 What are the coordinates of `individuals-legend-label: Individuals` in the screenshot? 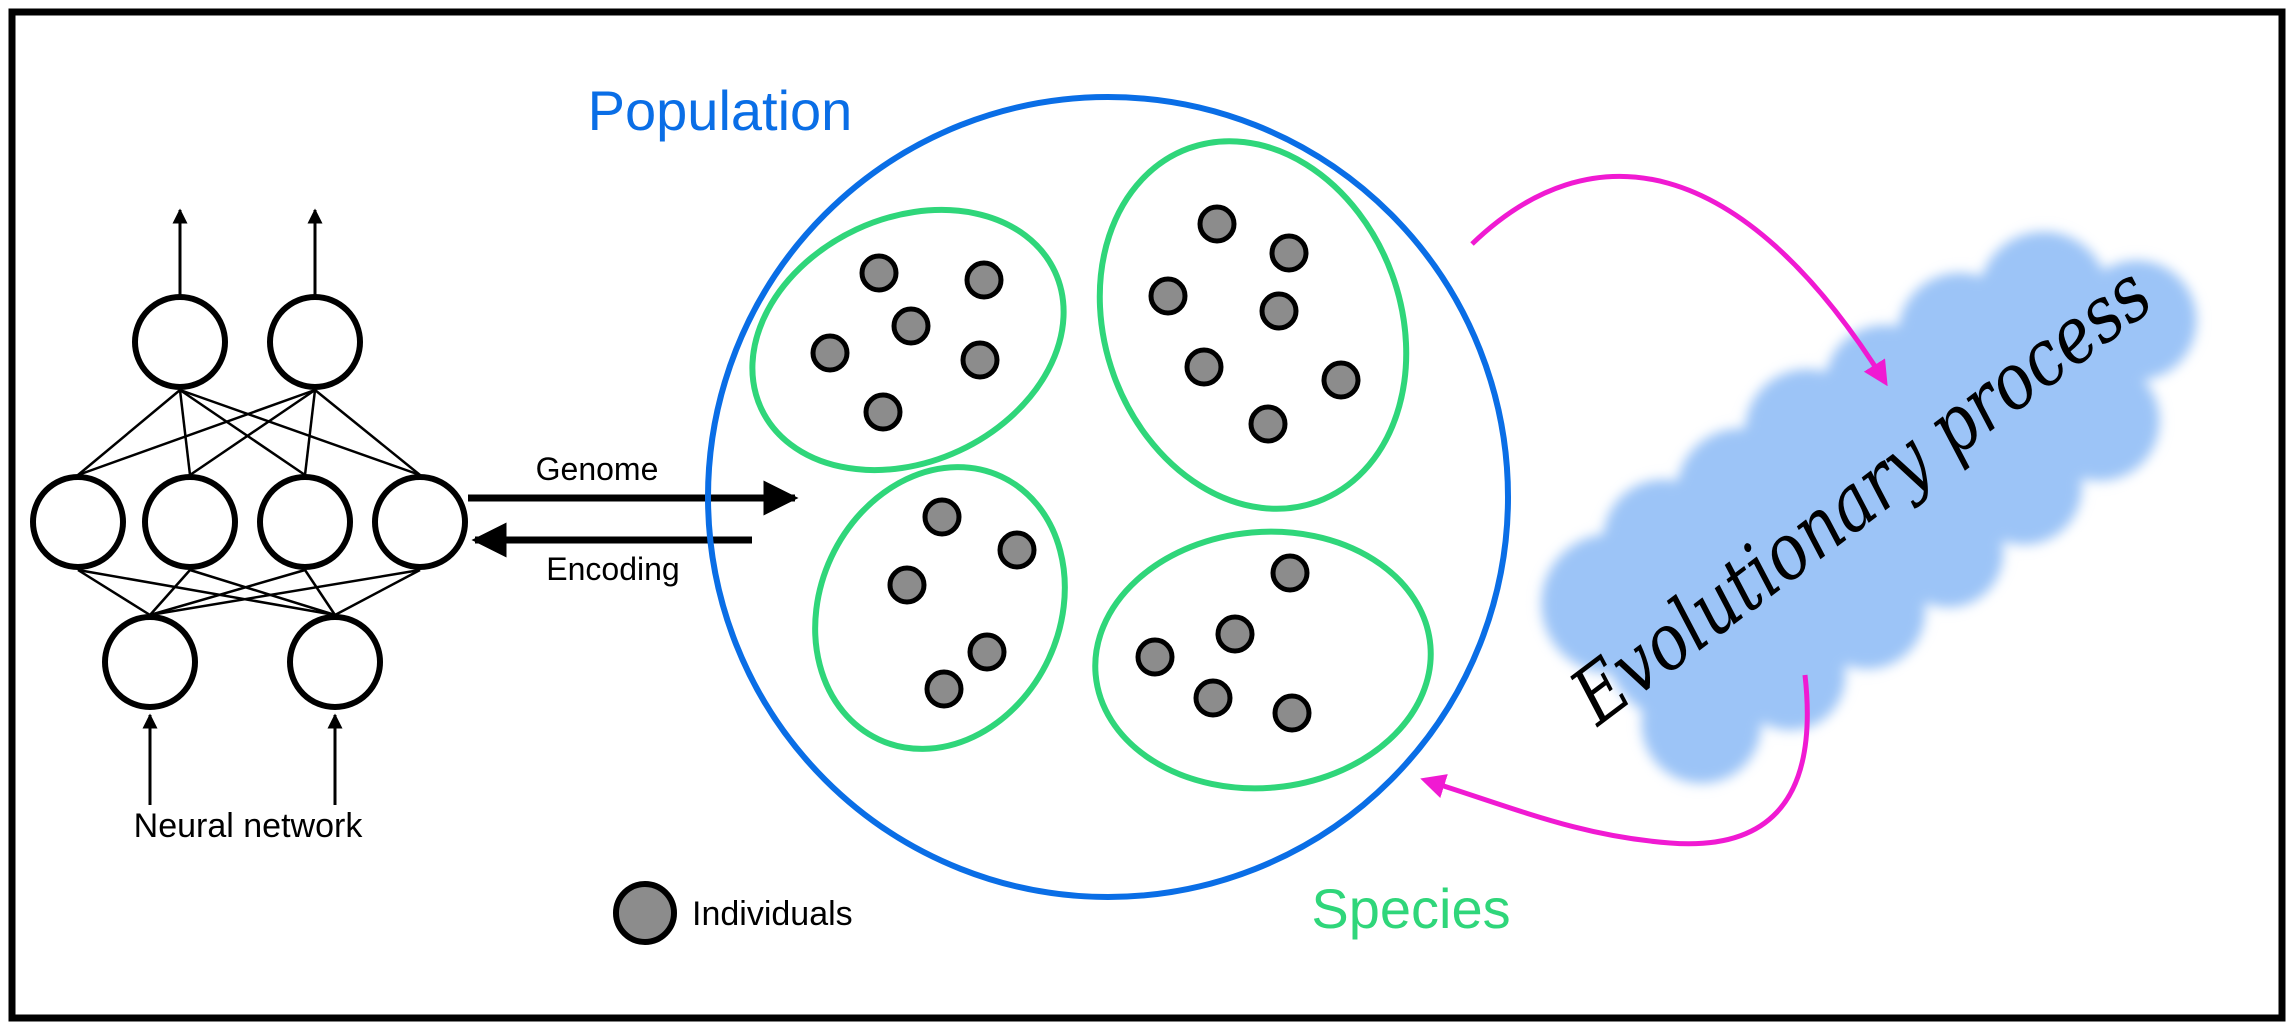 It's located at (772, 914).